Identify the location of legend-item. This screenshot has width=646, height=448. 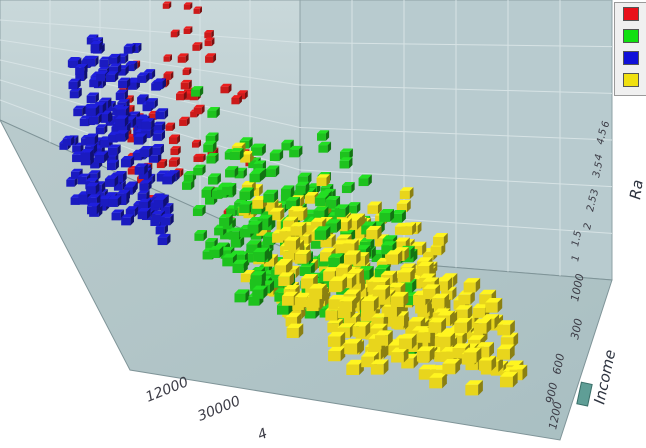
(630, 14).